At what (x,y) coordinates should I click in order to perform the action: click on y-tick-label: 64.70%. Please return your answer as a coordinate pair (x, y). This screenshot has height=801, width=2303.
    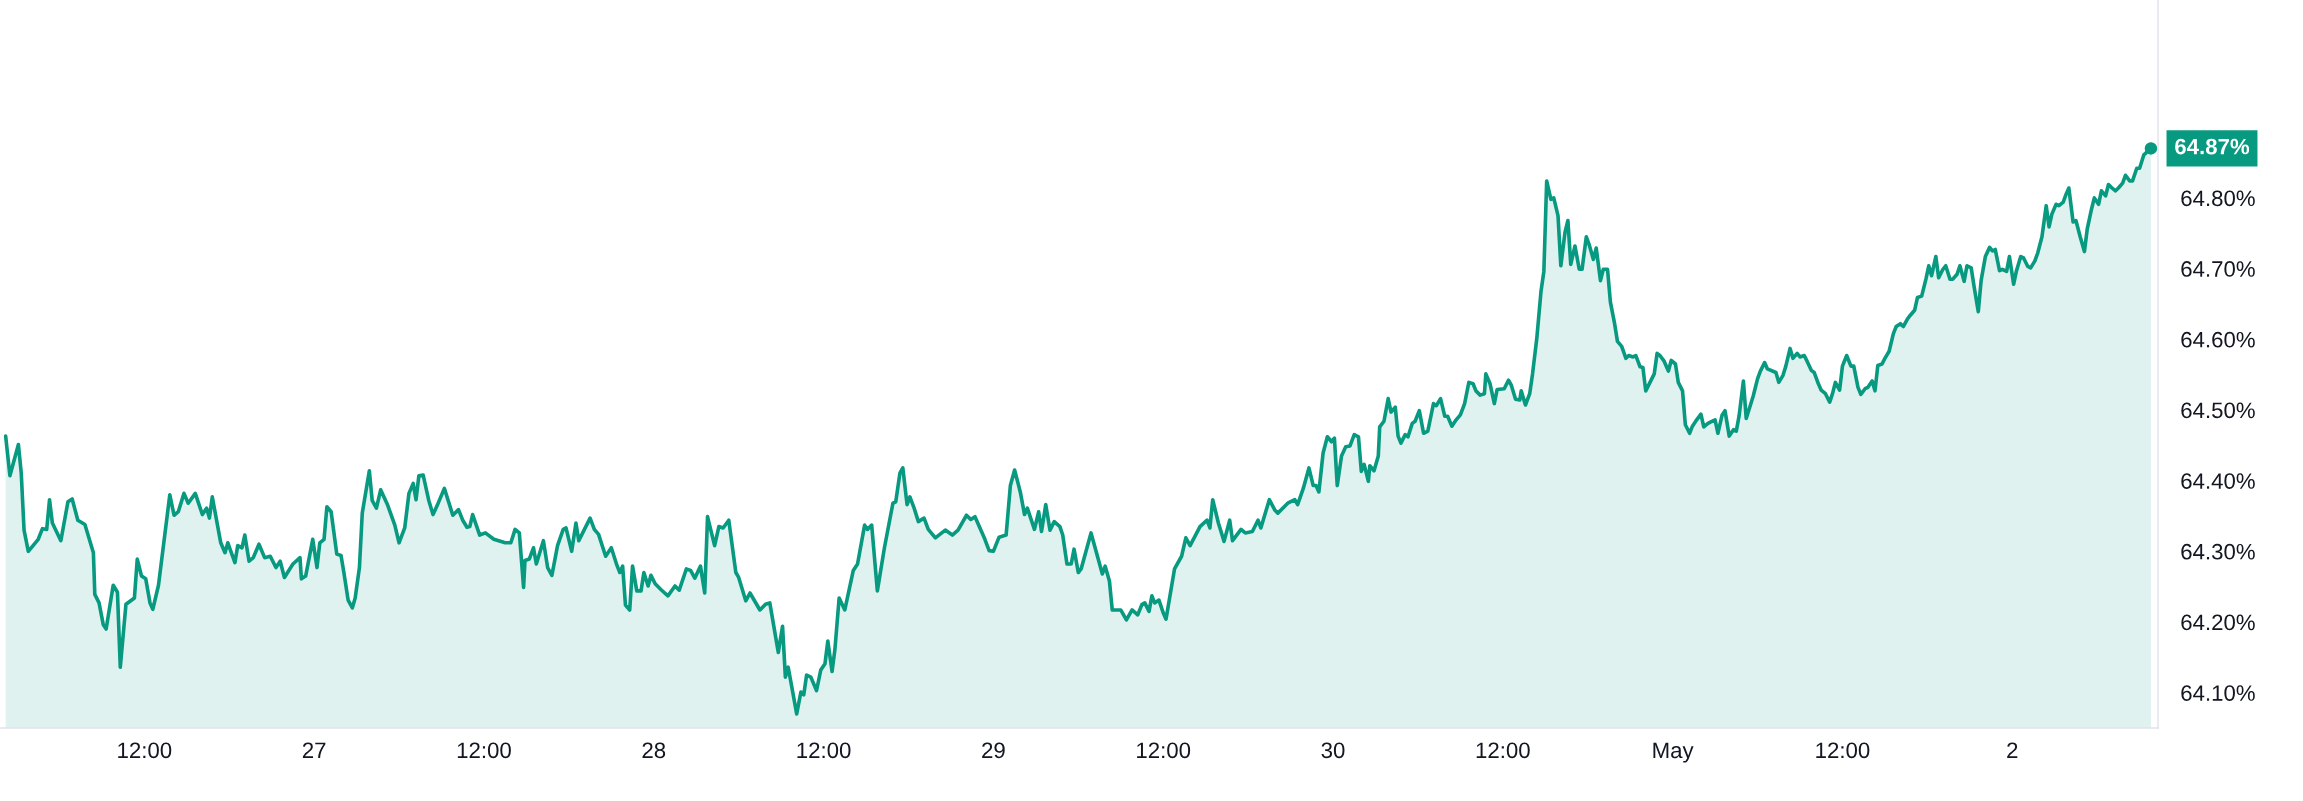
    Looking at the image, I should click on (2218, 269).